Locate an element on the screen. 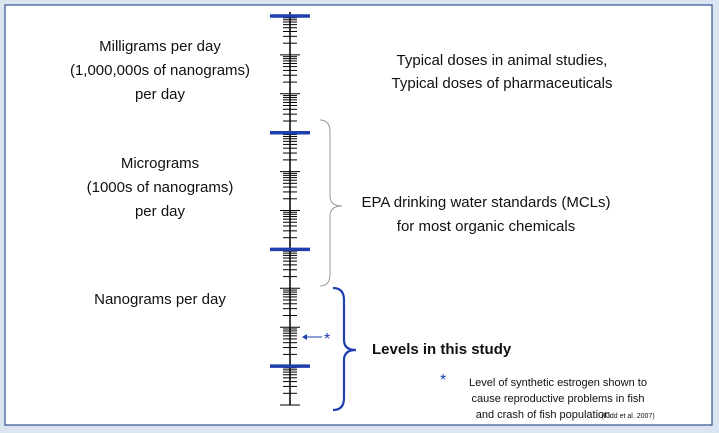 This screenshot has width=719, height=433. citation: (Kidd et al. 2007) is located at coordinates (627, 416).